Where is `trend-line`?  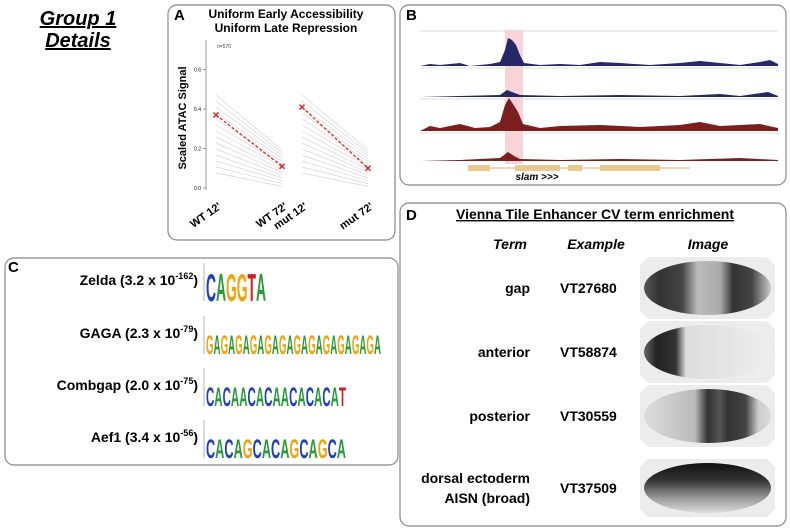 trend-line is located at coordinates (249, 140).